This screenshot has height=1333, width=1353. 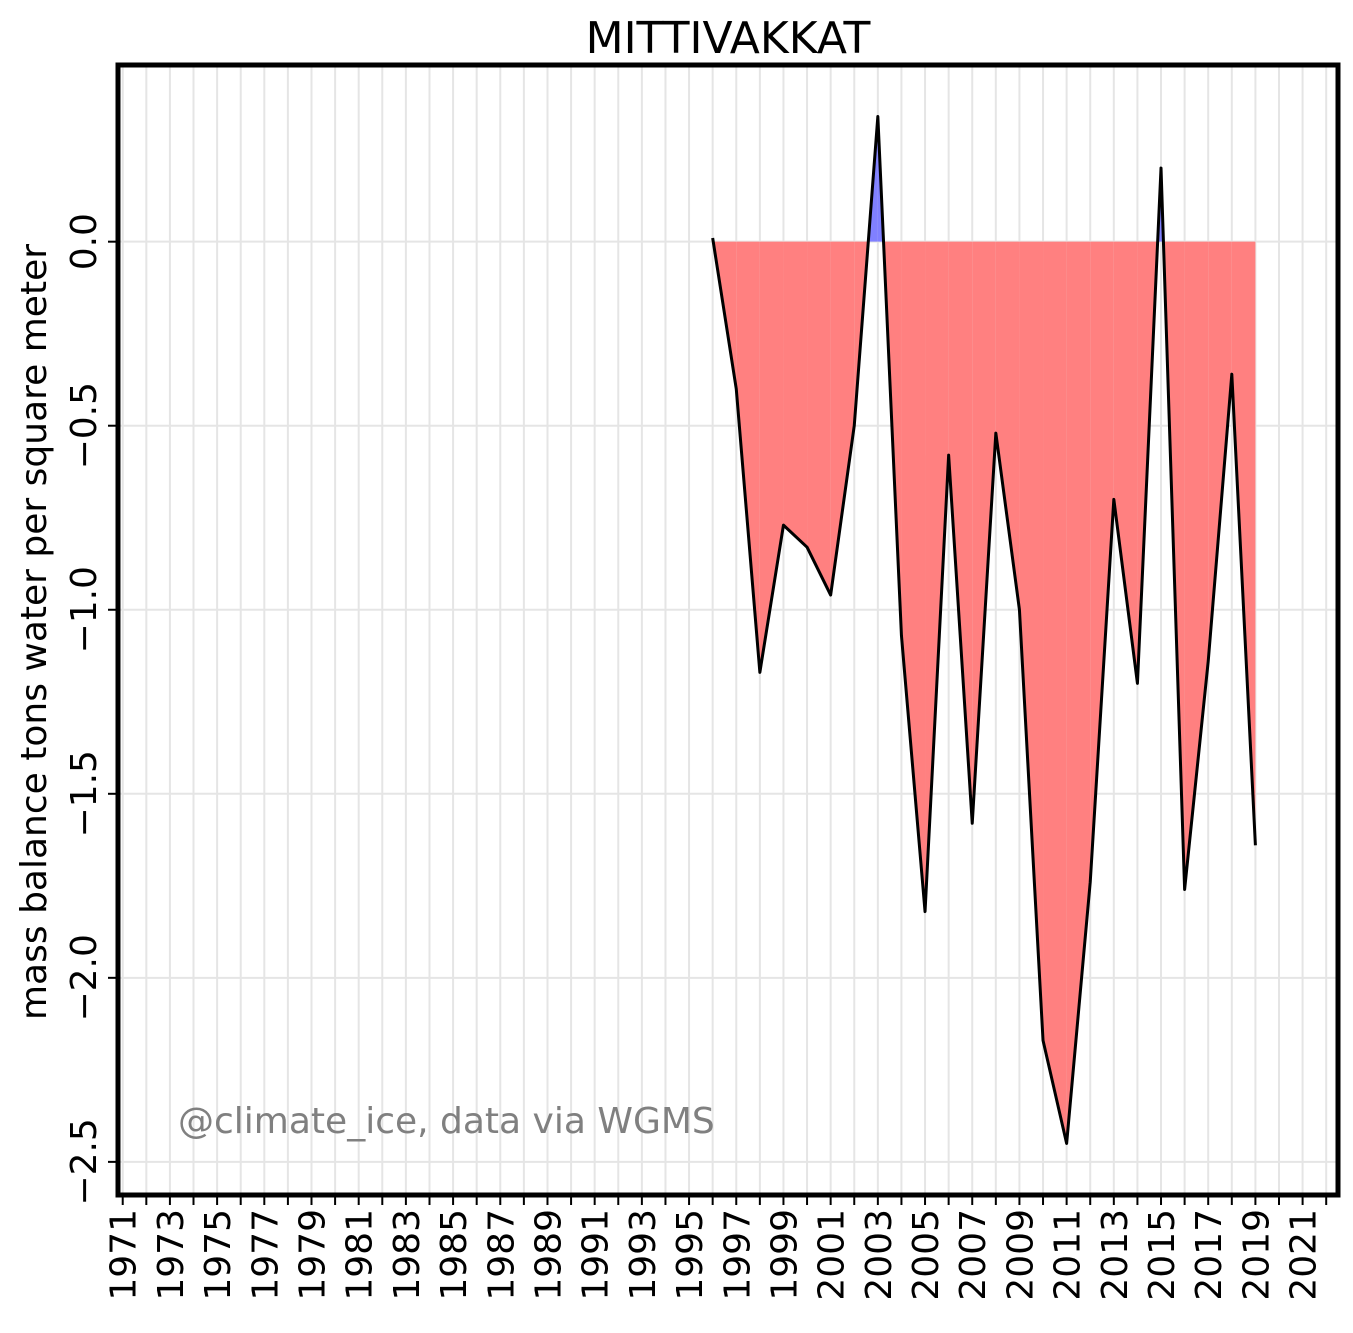 I want to click on x-tick-label: 1975, so click(x=218, y=1255).